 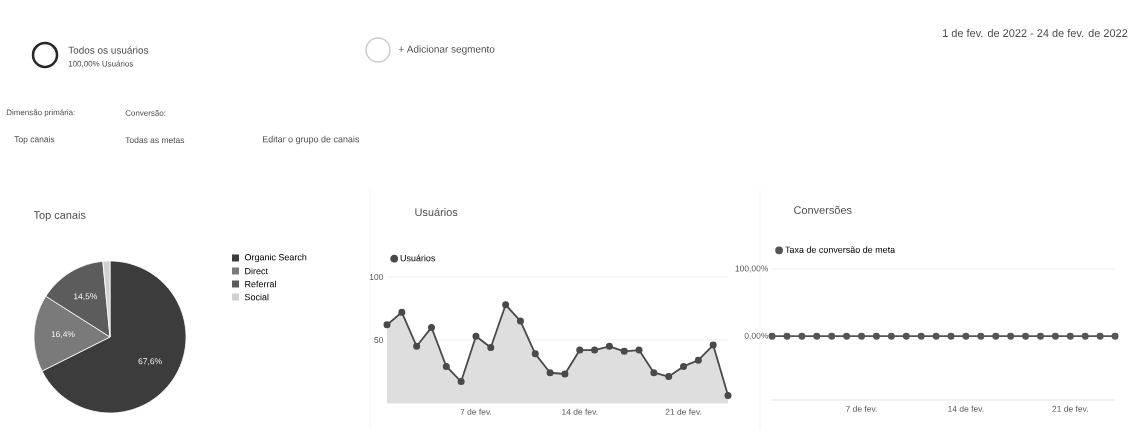 I want to click on text: Todos os usuários, so click(x=108, y=50).